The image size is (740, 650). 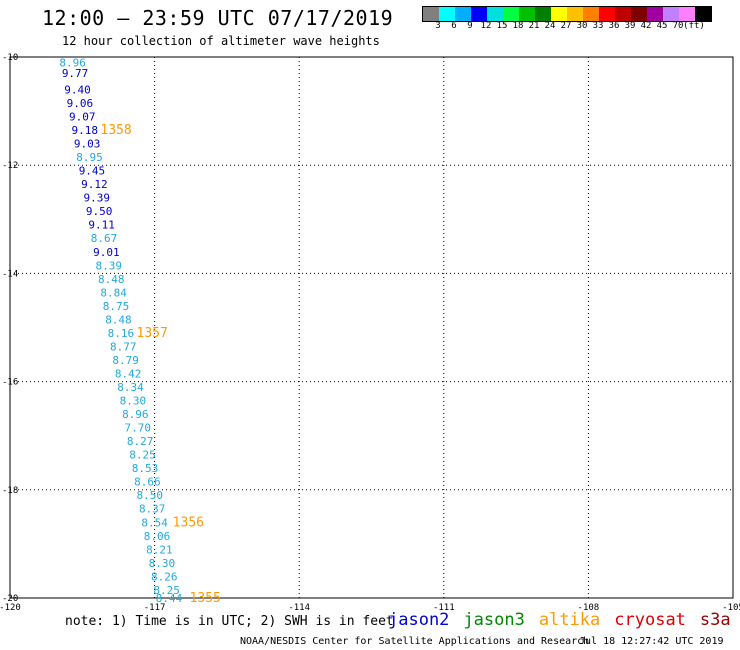 I want to click on y-tick-label: -16, so click(x=10, y=383).